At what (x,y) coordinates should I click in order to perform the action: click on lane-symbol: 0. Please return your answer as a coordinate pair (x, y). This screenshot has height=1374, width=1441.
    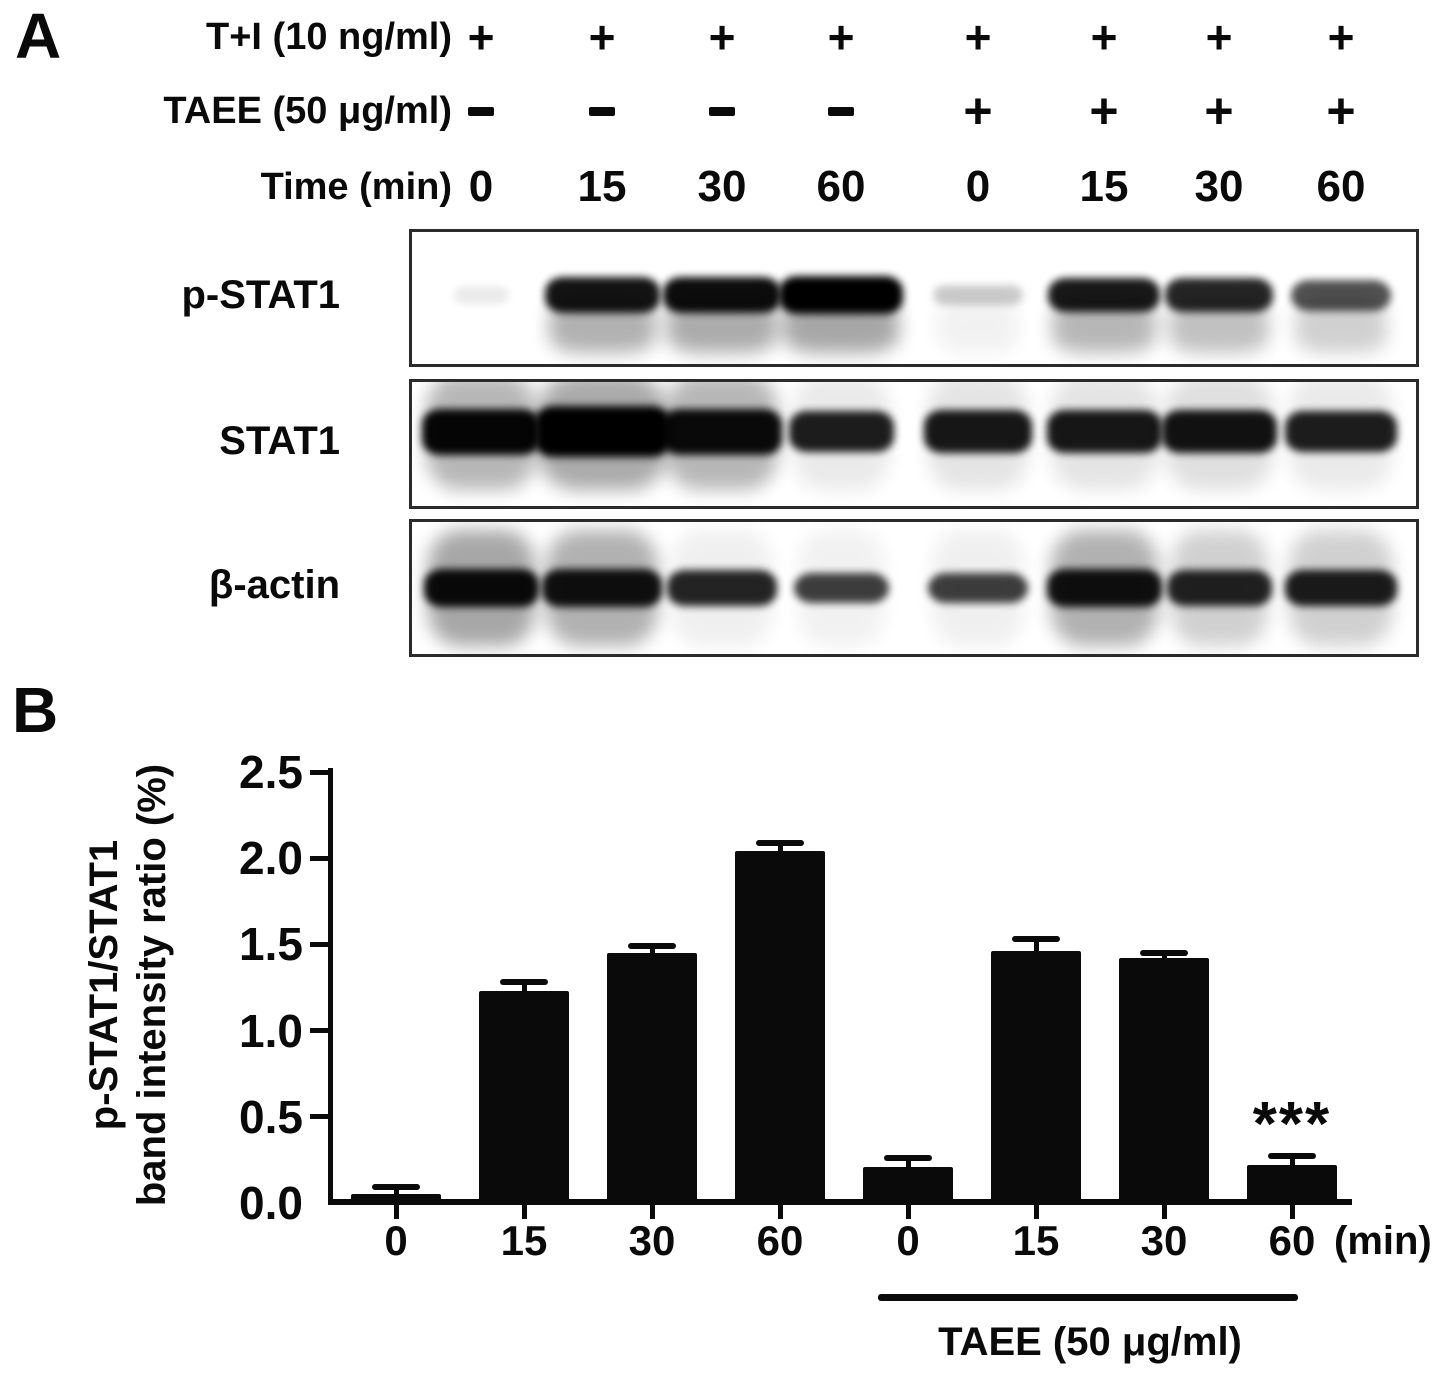
    Looking at the image, I should click on (481, 186).